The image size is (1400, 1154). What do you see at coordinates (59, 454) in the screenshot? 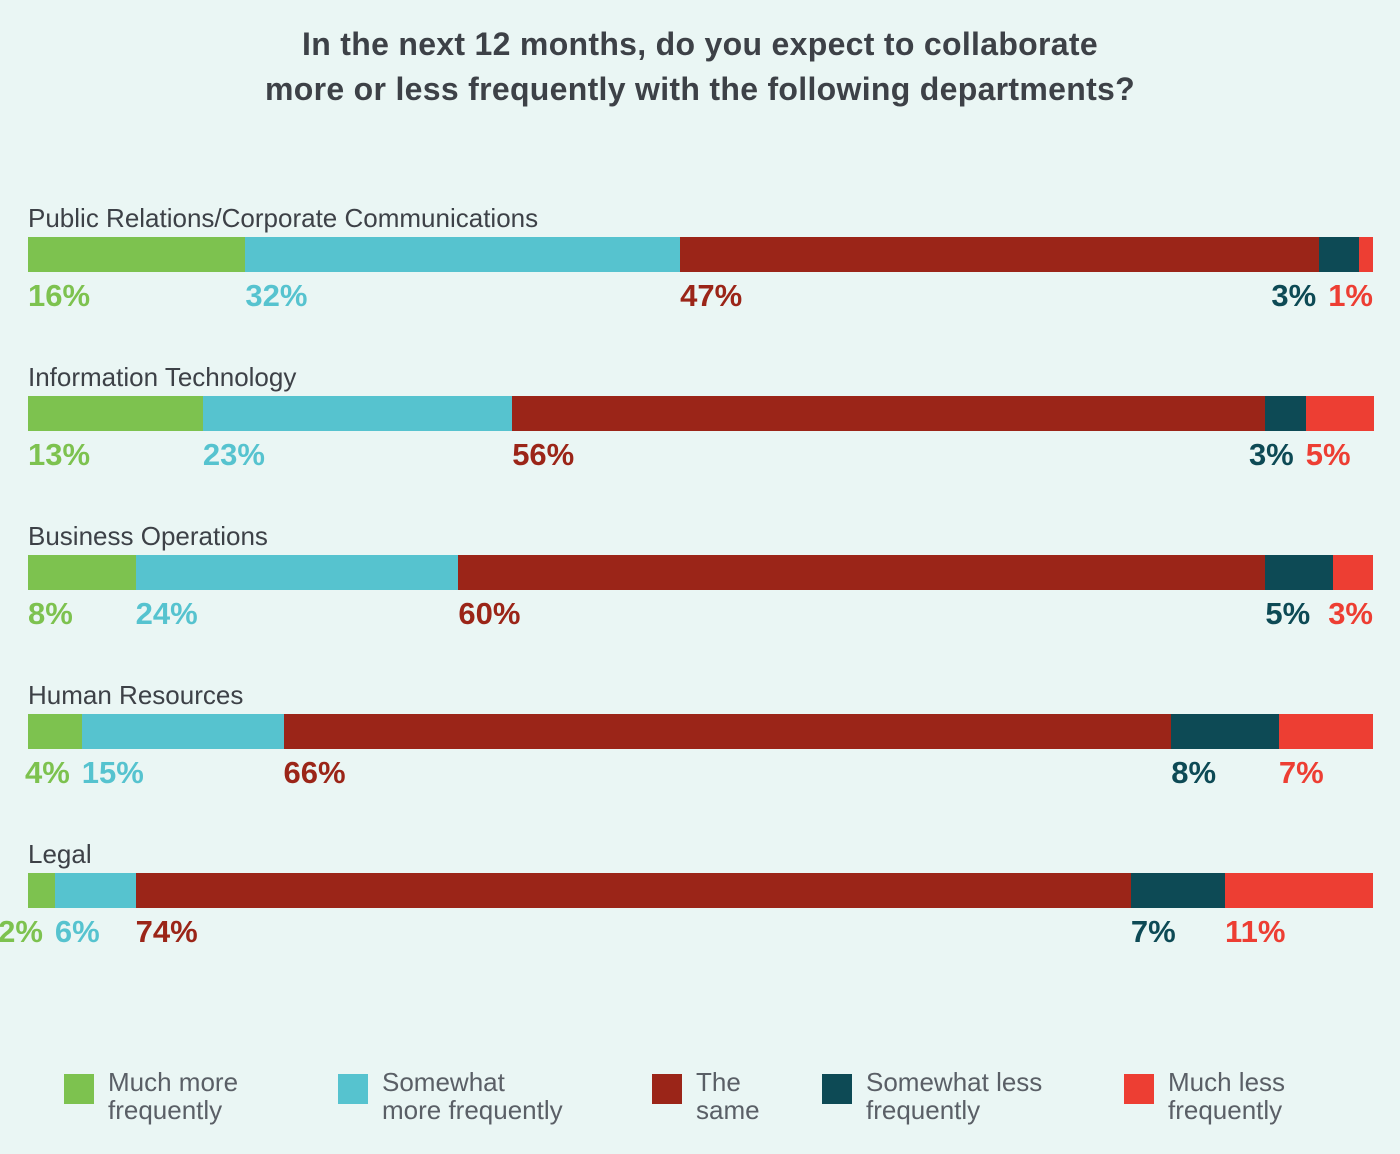
I see `value-label-much-more: 13%` at bounding box center [59, 454].